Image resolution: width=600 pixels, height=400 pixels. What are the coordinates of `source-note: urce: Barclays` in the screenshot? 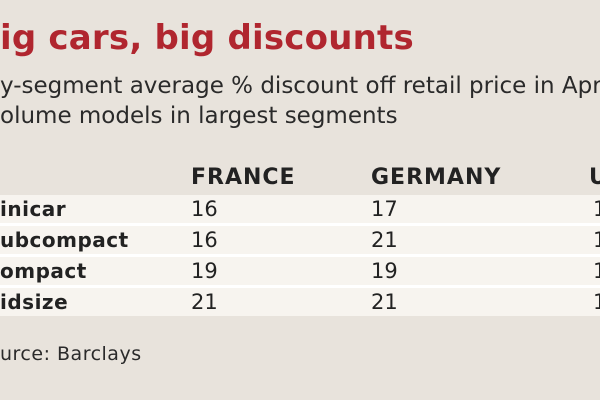 It's located at (71, 354).